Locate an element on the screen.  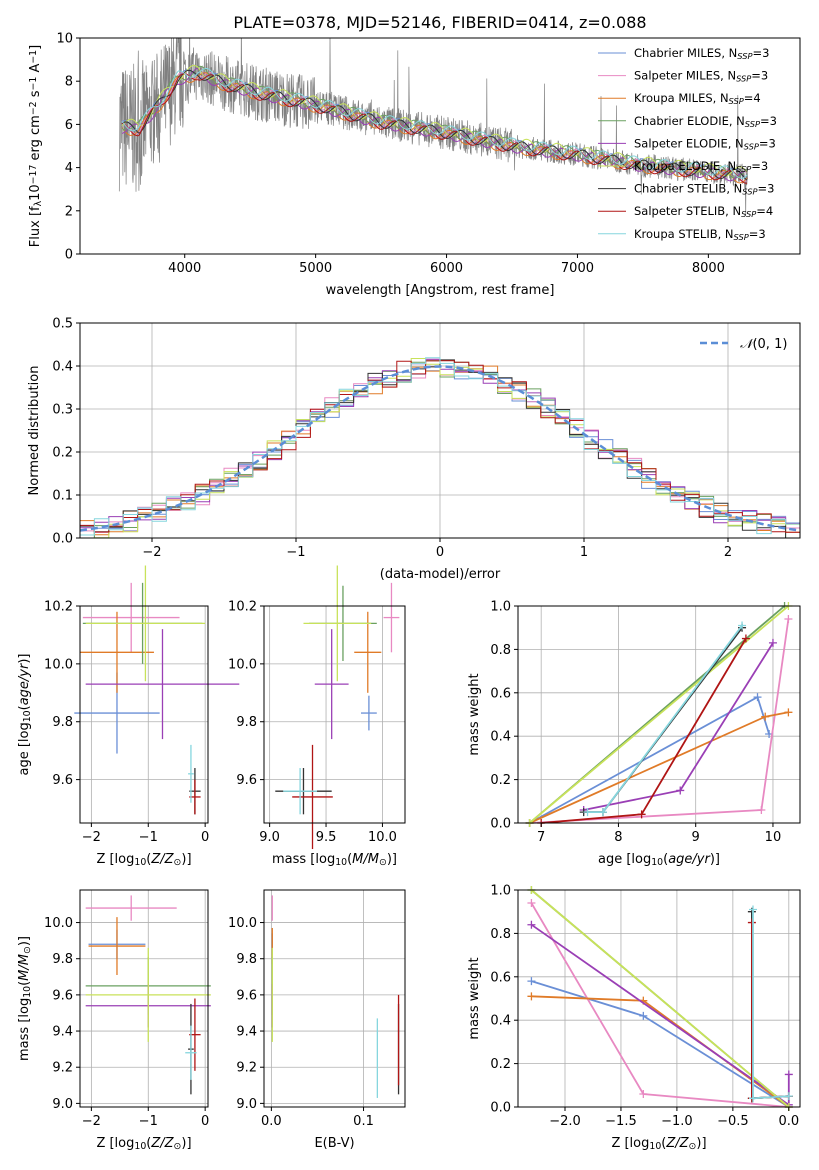
mass-weight-vs-age-frame is located at coordinates (659, 714).